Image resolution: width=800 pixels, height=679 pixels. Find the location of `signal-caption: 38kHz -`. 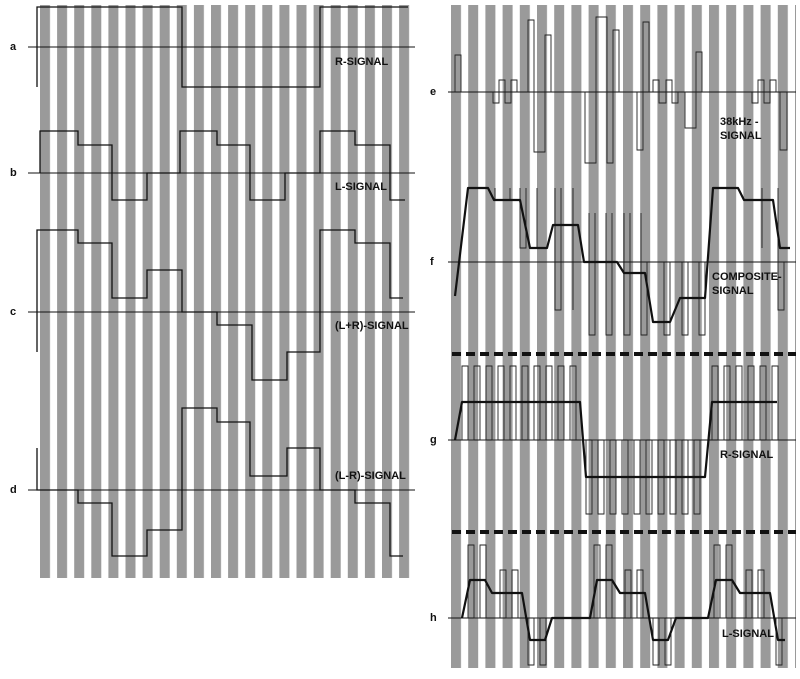

signal-caption: 38kHz - is located at coordinates (739, 122).